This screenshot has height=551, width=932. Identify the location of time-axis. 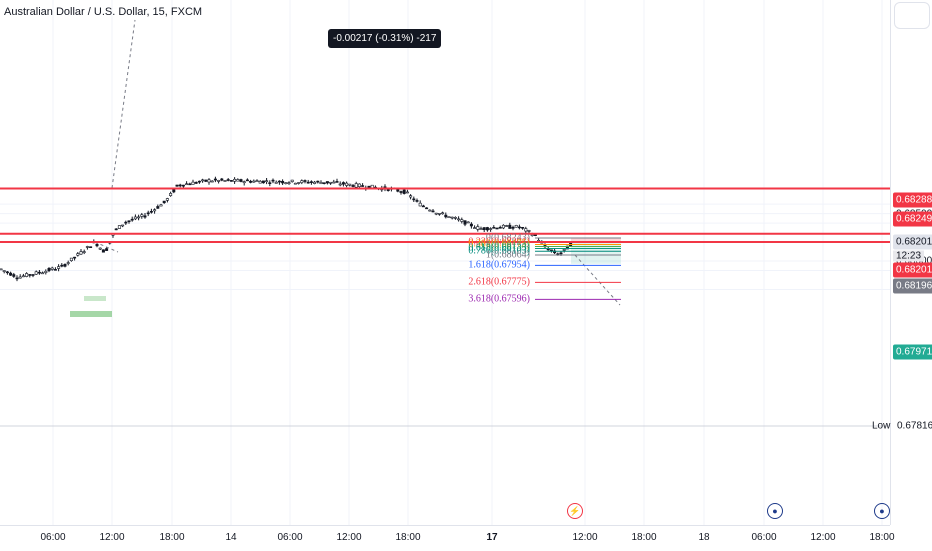
(445, 538).